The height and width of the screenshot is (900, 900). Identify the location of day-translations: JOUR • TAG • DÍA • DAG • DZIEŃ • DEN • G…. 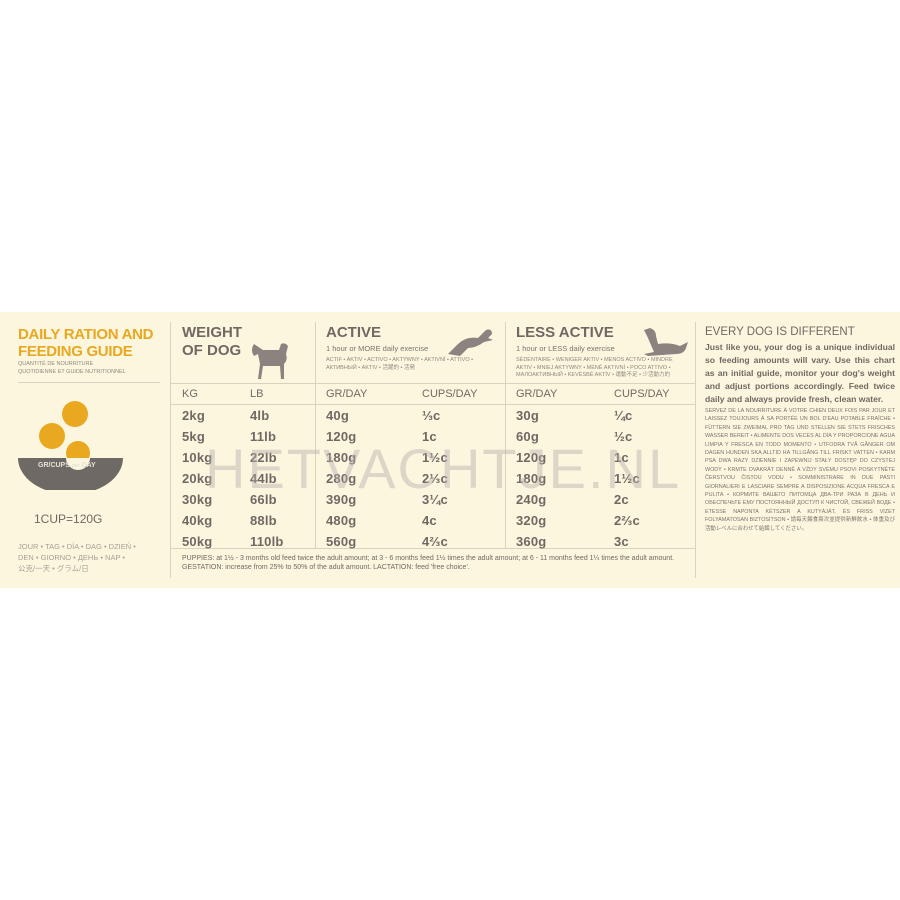
(77, 557).